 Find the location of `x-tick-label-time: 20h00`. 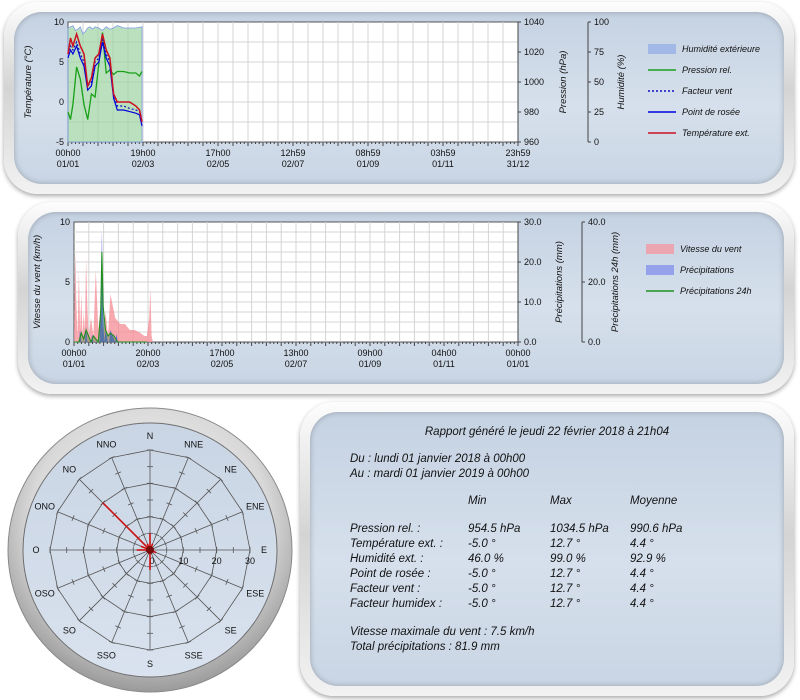

x-tick-label-time: 20h00 is located at coordinates (147, 353).